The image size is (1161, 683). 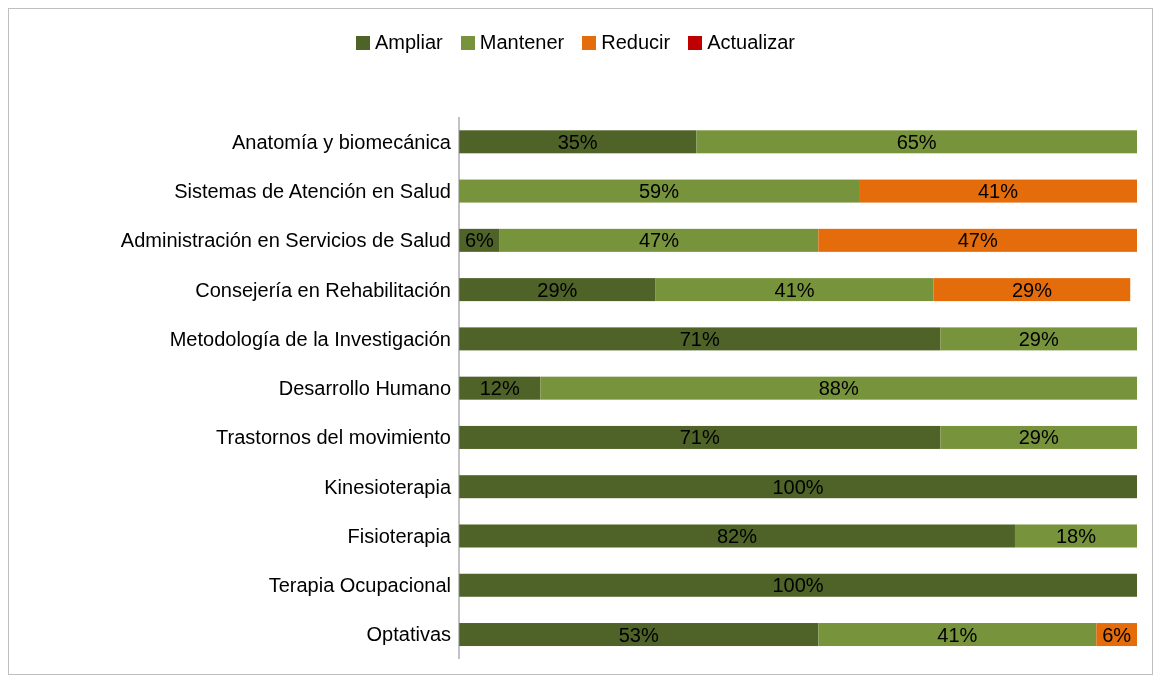 I want to click on data-label: 59%, so click(x=659, y=191).